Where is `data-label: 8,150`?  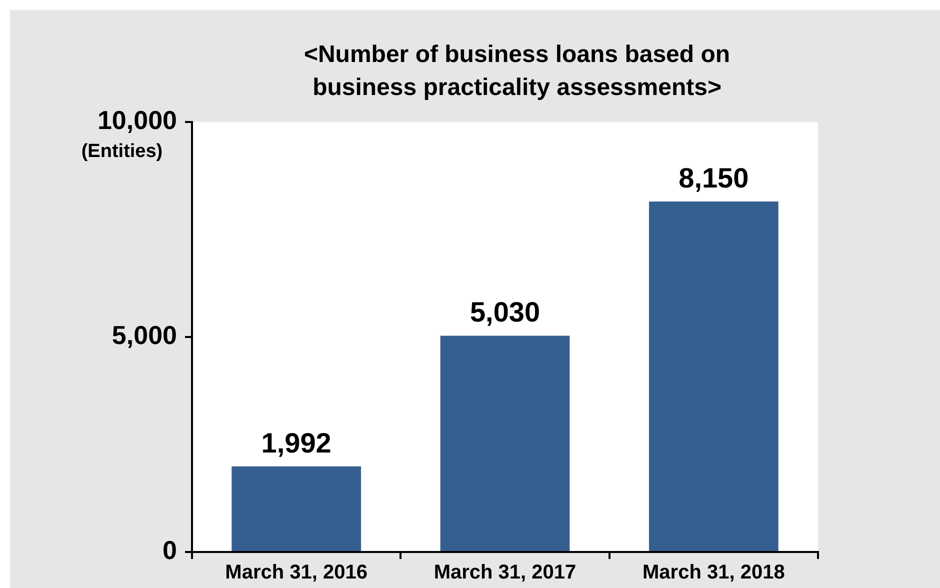 data-label: 8,150 is located at coordinates (713, 178).